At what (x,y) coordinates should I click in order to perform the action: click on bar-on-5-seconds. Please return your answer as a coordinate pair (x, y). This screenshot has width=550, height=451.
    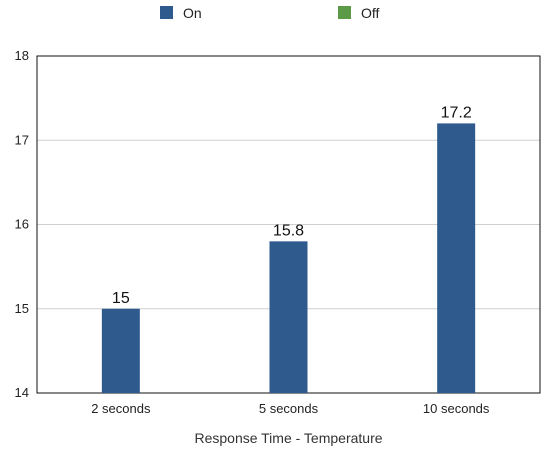
    Looking at the image, I should click on (288, 317).